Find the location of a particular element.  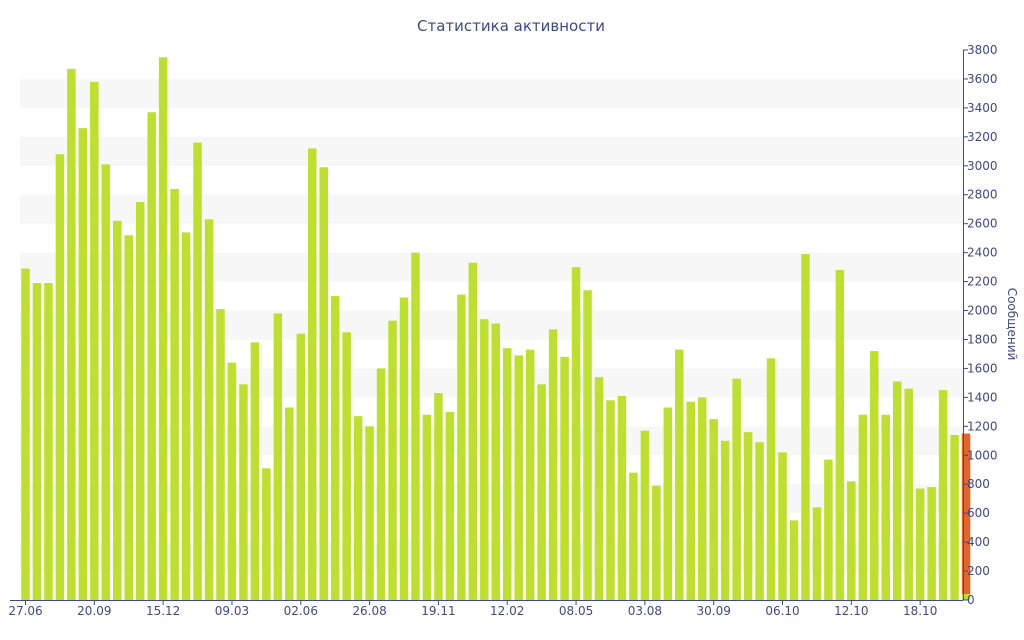

x-tick-label: 12.10 is located at coordinates (851, 611).